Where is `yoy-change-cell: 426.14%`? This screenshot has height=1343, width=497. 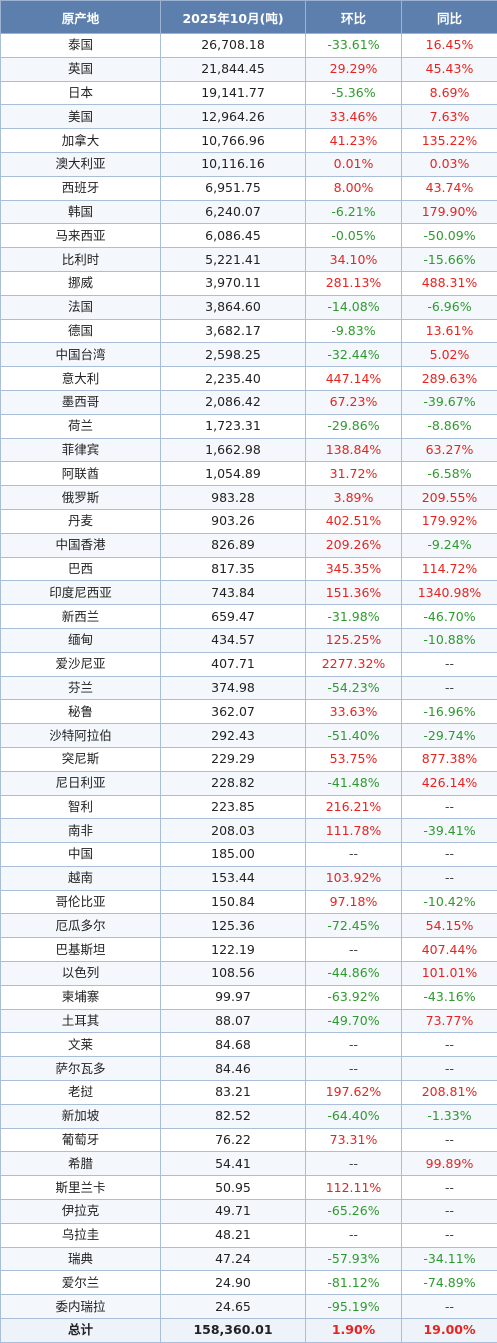
yoy-change-cell: 426.14% is located at coordinates (449, 783).